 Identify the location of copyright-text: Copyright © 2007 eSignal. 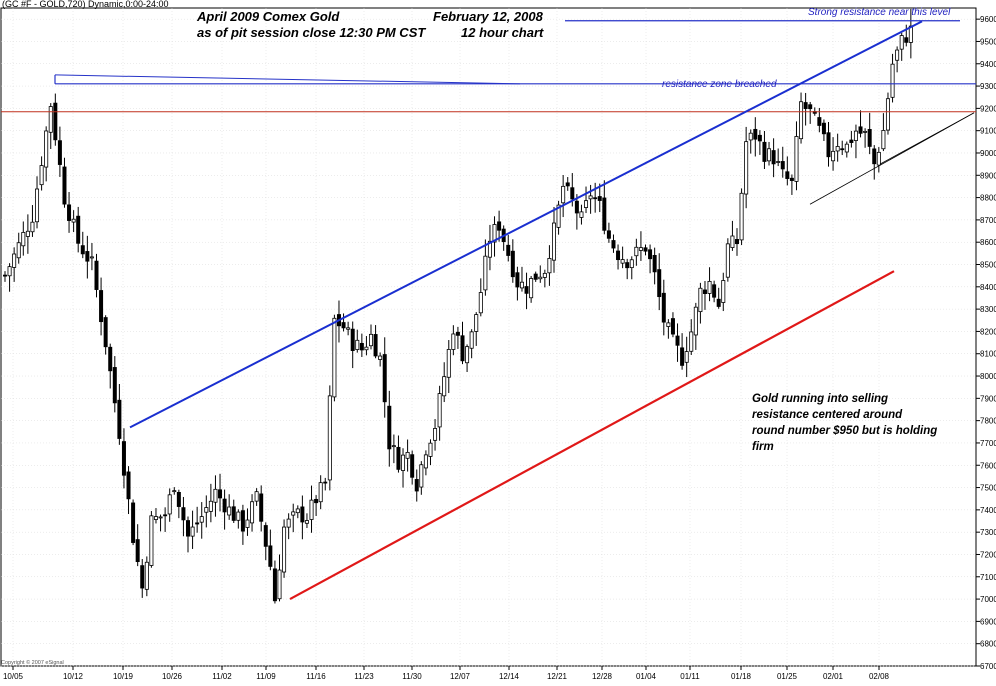
(32, 662).